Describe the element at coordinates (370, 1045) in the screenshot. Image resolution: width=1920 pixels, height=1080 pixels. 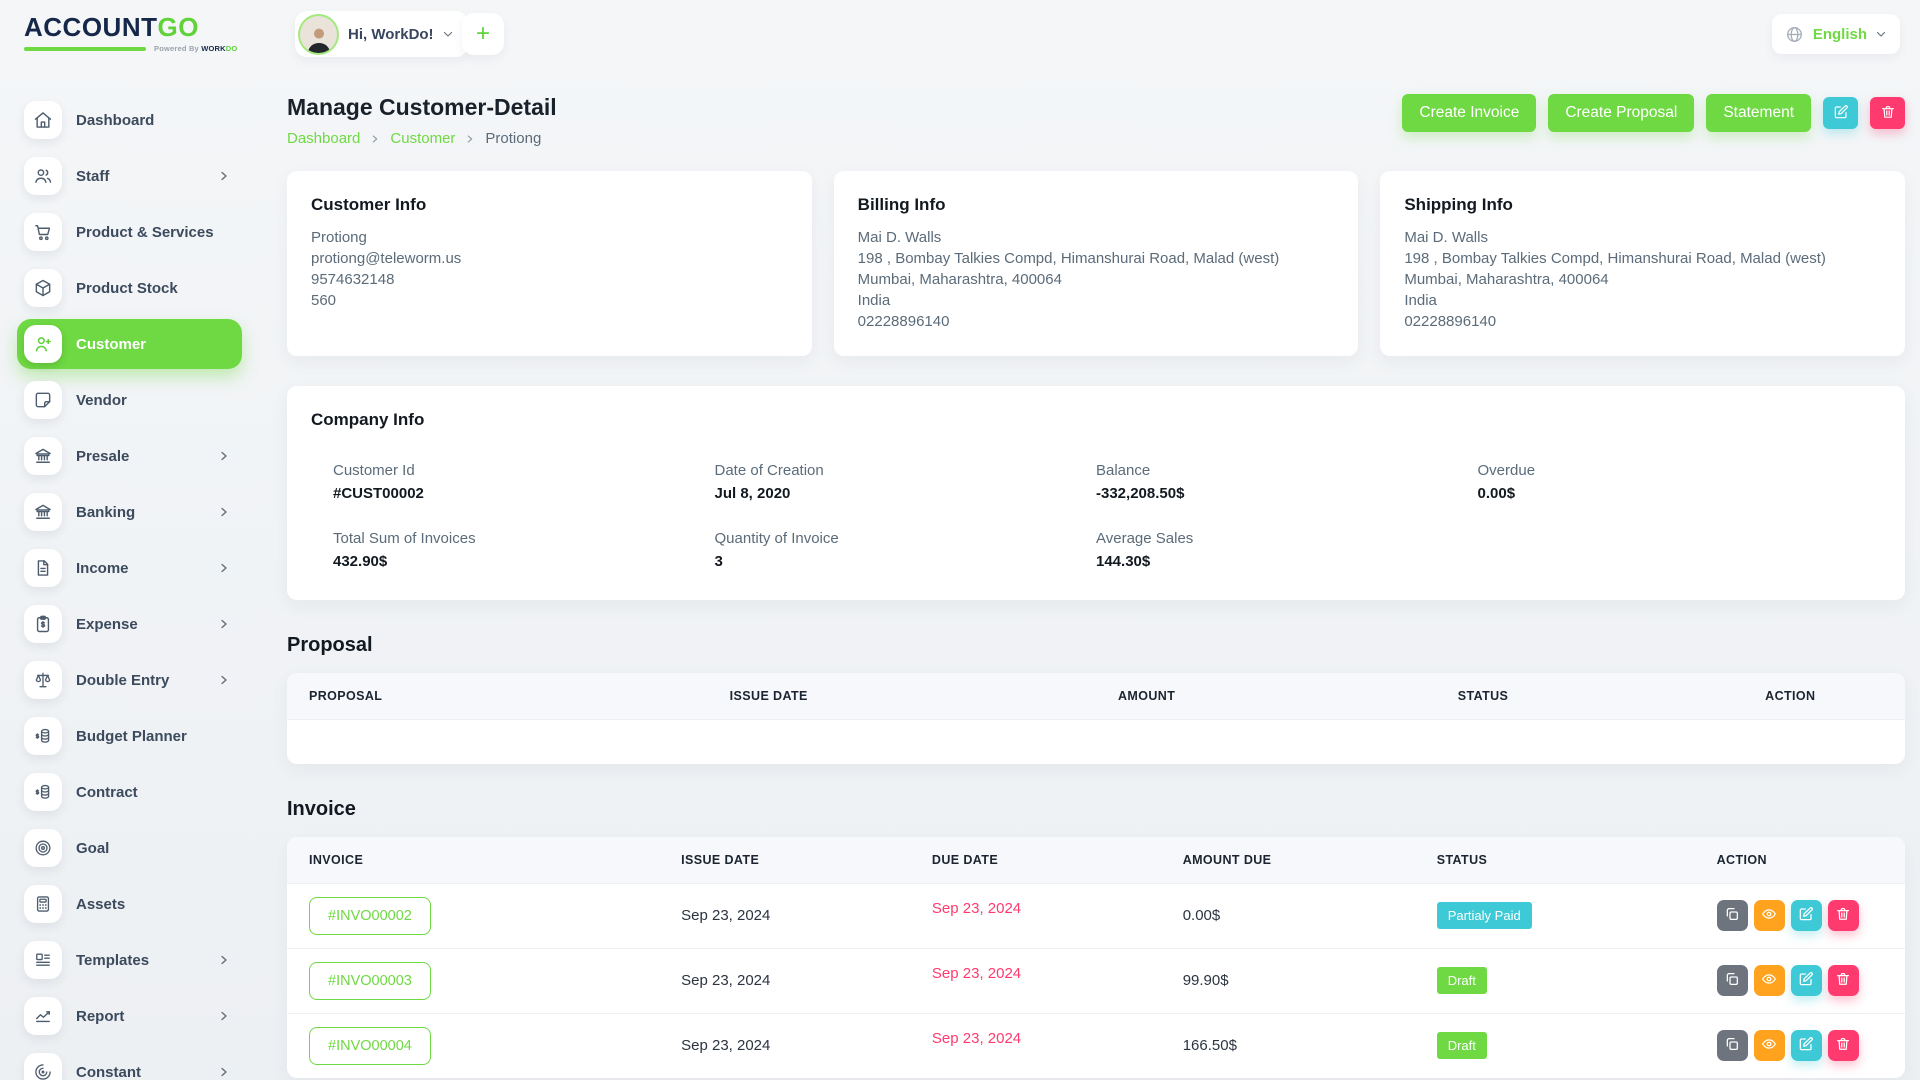
I see `invoice-number-link: #INVO00004` at that location.